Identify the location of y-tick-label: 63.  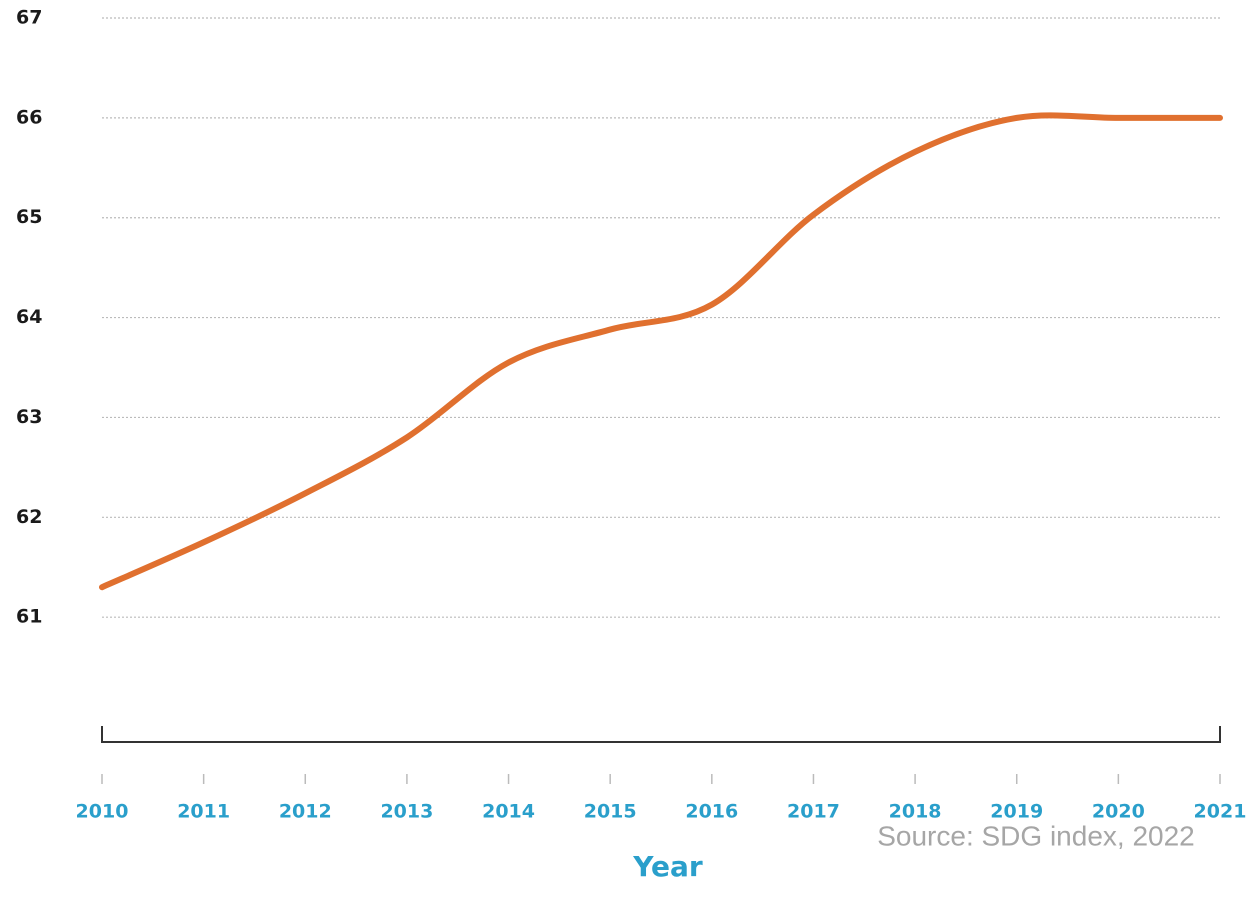
(29, 417).